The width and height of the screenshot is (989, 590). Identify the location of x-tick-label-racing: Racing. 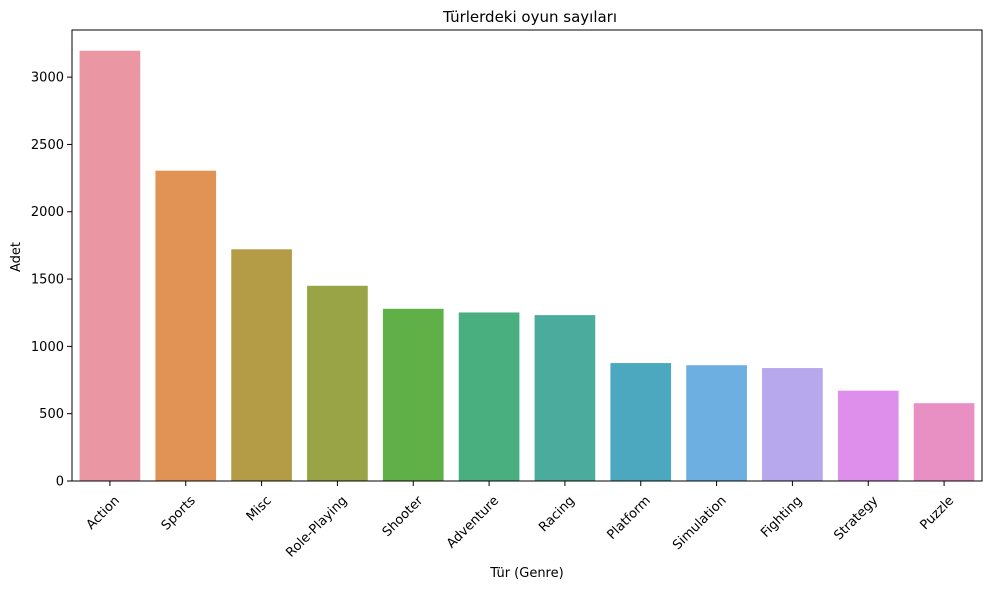
(557, 514).